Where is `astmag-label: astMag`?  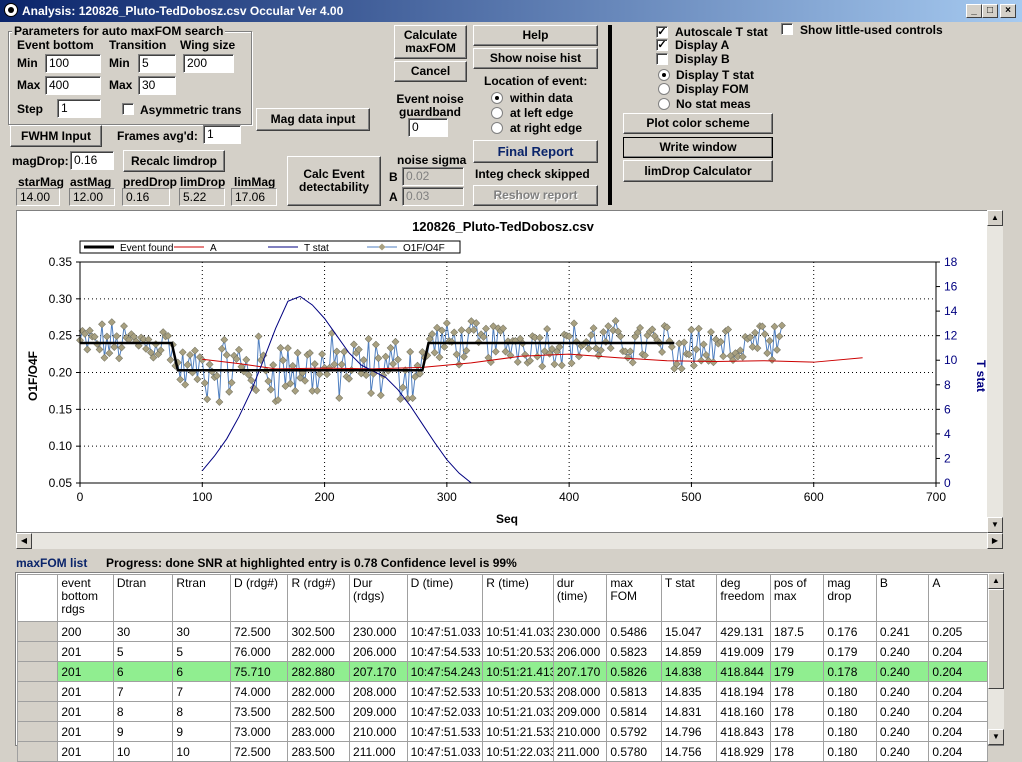 astmag-label: astMag is located at coordinates (91, 182).